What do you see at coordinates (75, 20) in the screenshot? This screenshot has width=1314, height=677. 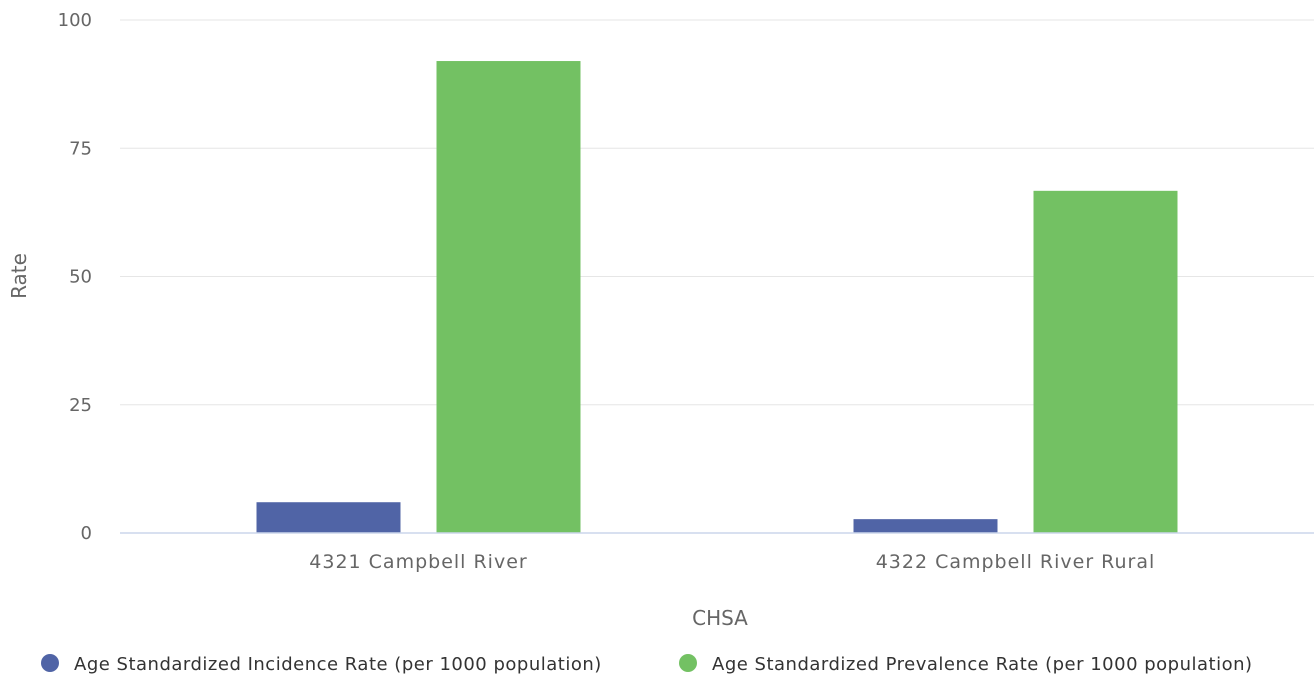 I see `y-tick-label: 100` at bounding box center [75, 20].